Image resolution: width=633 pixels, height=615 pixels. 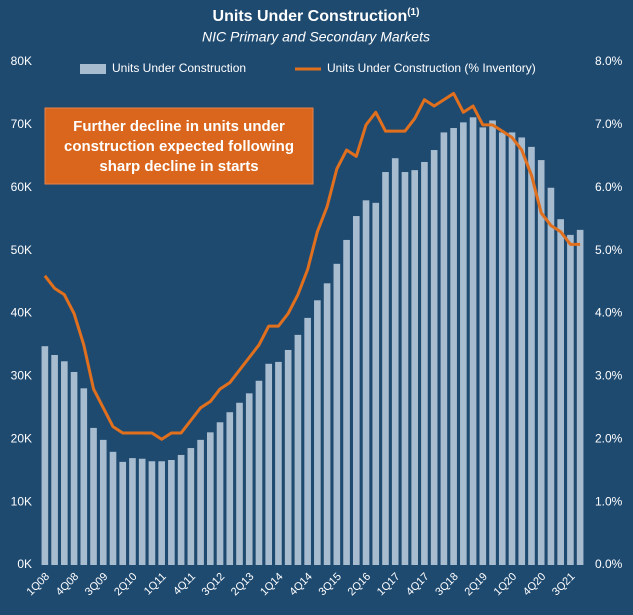 I want to click on y2-tick-label: 8.0%, so click(x=609, y=61).